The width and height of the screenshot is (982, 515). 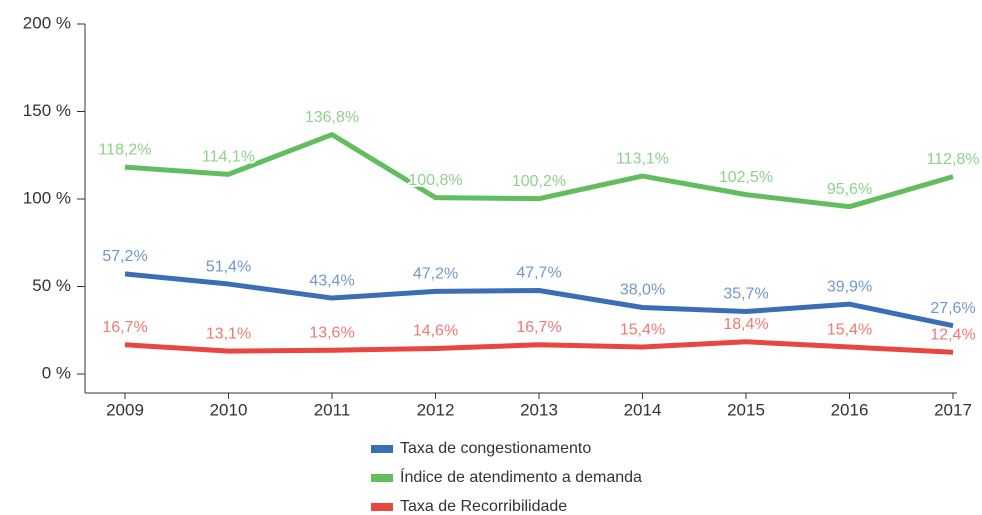 What do you see at coordinates (228, 157) in the screenshot?
I see `data-label: 114,1%` at bounding box center [228, 157].